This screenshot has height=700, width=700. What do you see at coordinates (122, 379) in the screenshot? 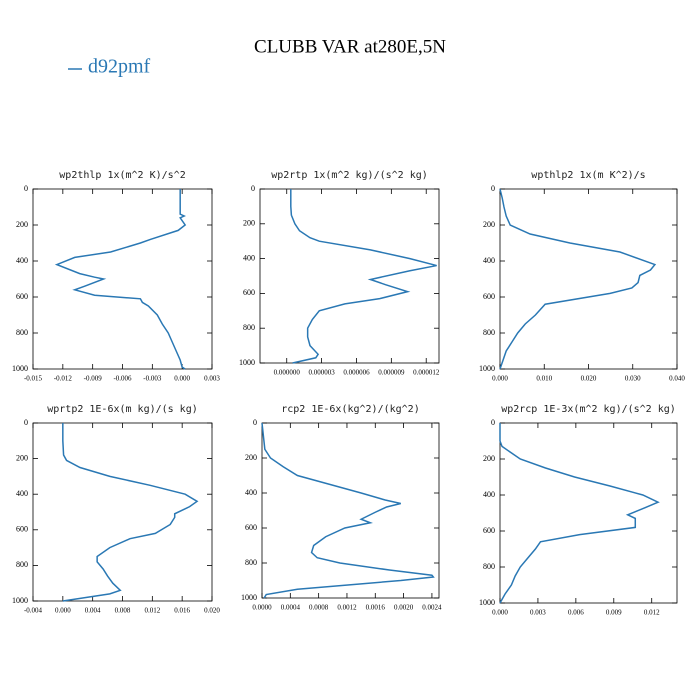
I see `x-tick-label: -0.006` at bounding box center [122, 379].